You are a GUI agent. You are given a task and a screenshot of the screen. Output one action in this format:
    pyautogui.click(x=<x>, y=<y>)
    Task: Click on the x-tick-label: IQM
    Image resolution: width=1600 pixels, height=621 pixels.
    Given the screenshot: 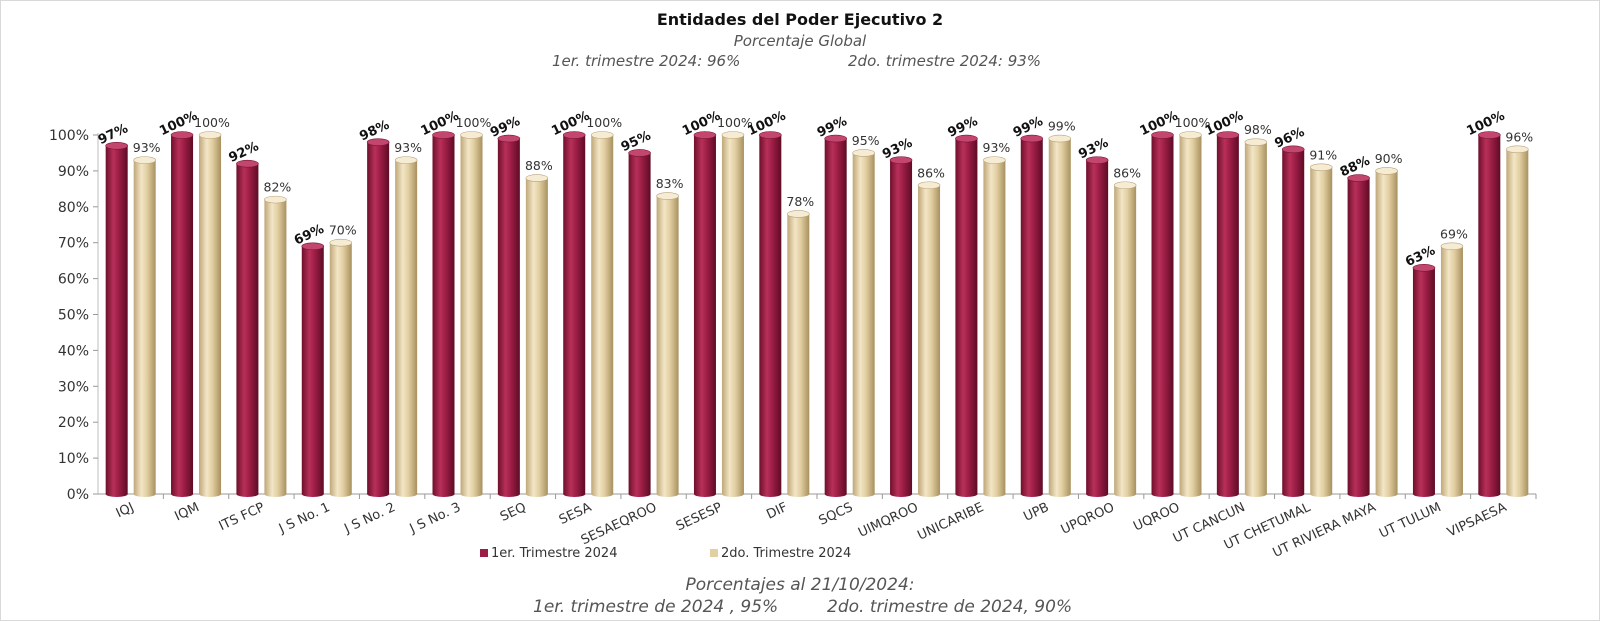 What is the action you would take?
    pyautogui.click(x=186, y=512)
    